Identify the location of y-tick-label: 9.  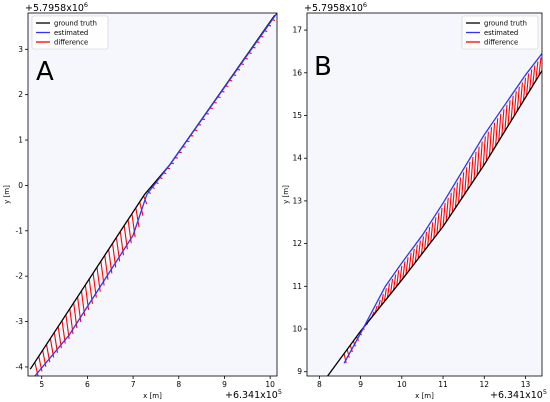
(299, 371).